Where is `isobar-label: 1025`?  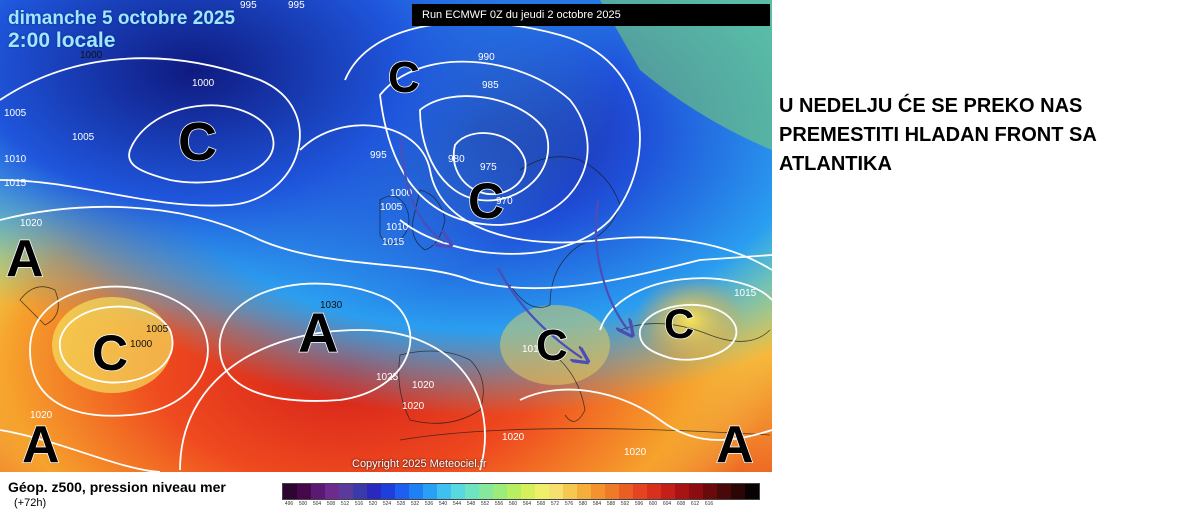 isobar-label: 1025 is located at coordinates (387, 377).